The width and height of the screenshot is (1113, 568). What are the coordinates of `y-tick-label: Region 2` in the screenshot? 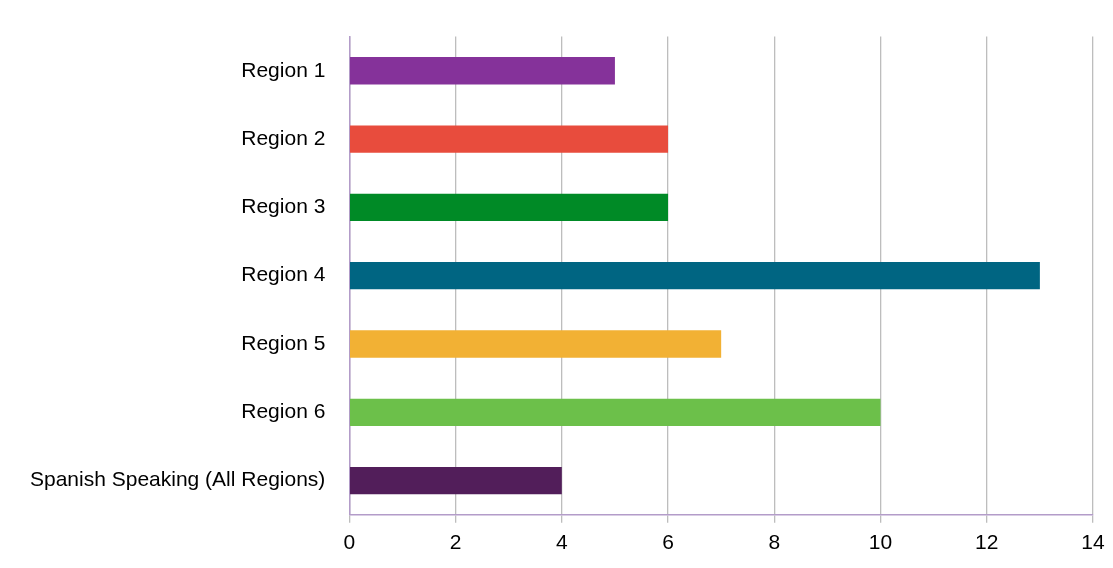 It's located at (283, 137).